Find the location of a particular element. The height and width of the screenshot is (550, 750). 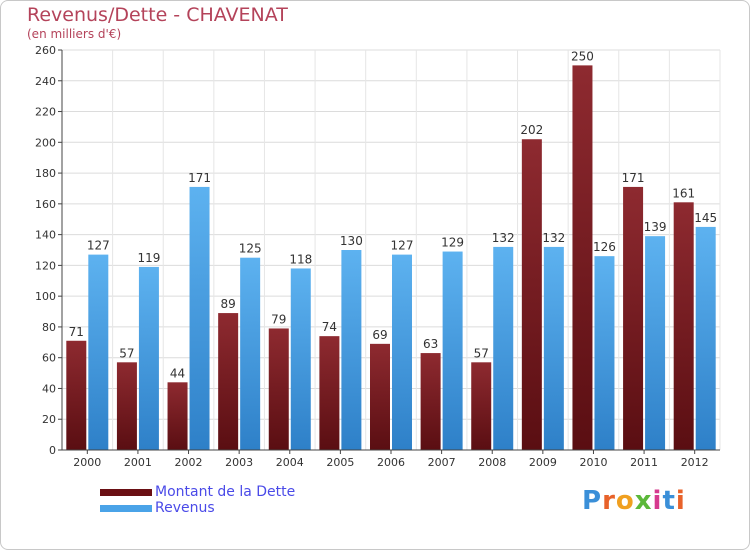

x-tick-label: 2003 is located at coordinates (239, 462).